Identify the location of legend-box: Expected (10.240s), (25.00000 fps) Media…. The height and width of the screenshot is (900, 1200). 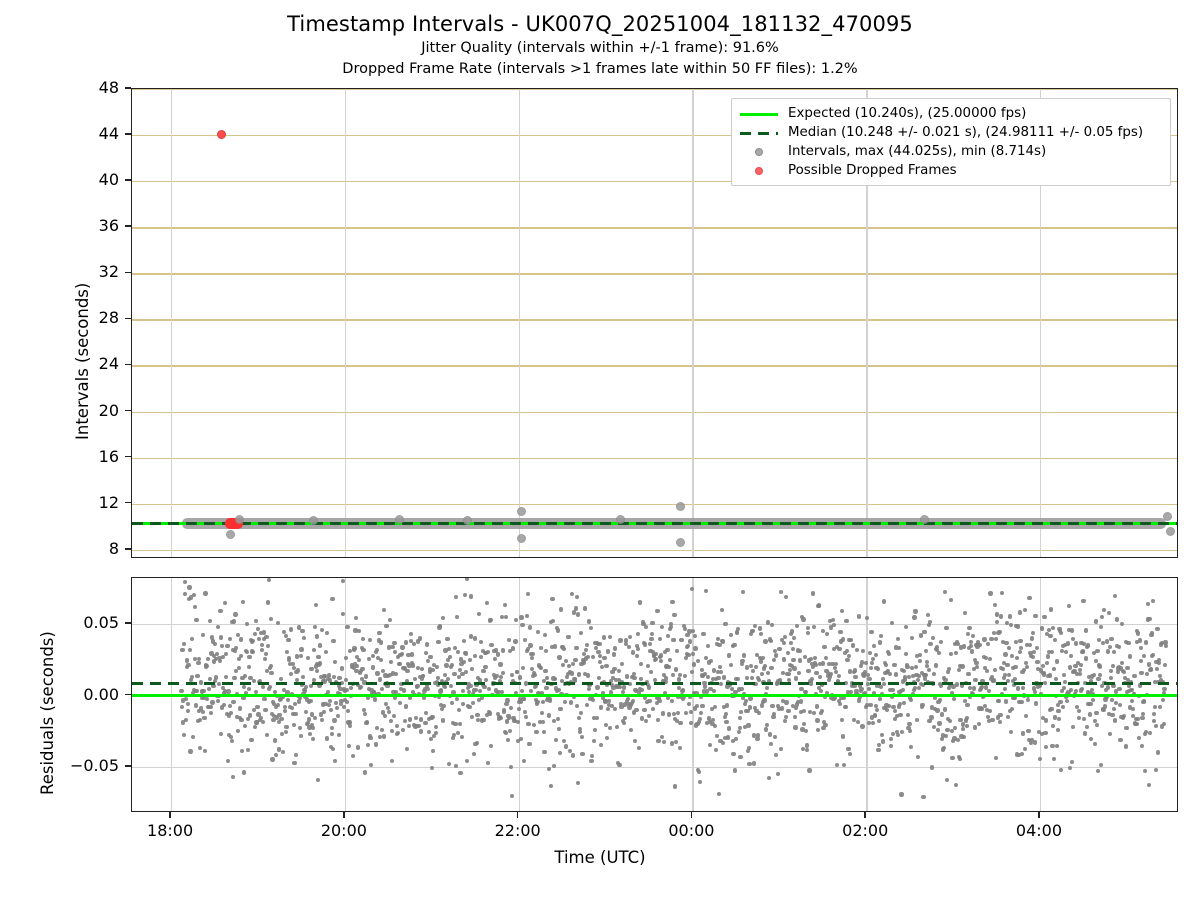
(951, 142).